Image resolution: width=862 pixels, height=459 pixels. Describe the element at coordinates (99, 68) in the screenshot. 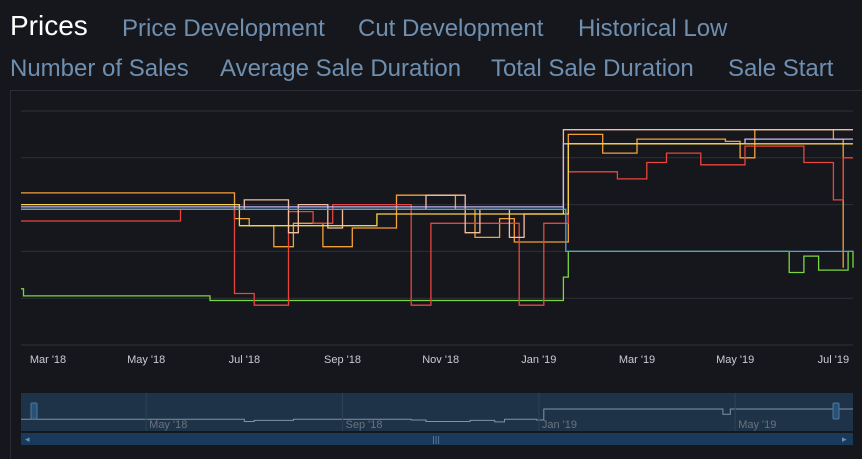

I see `tab-number-of-sales: Number of Sales` at that location.